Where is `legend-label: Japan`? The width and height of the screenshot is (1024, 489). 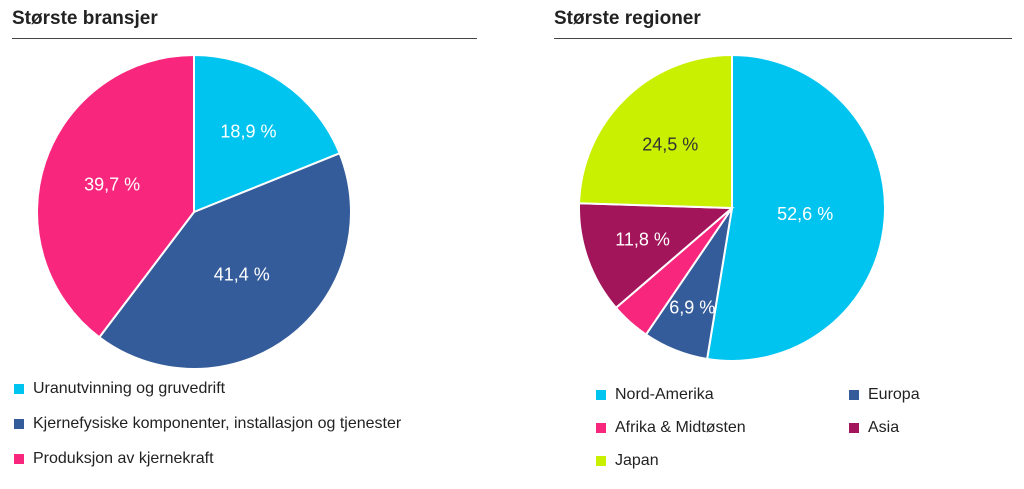
legend-label: Japan is located at coordinates (637, 460).